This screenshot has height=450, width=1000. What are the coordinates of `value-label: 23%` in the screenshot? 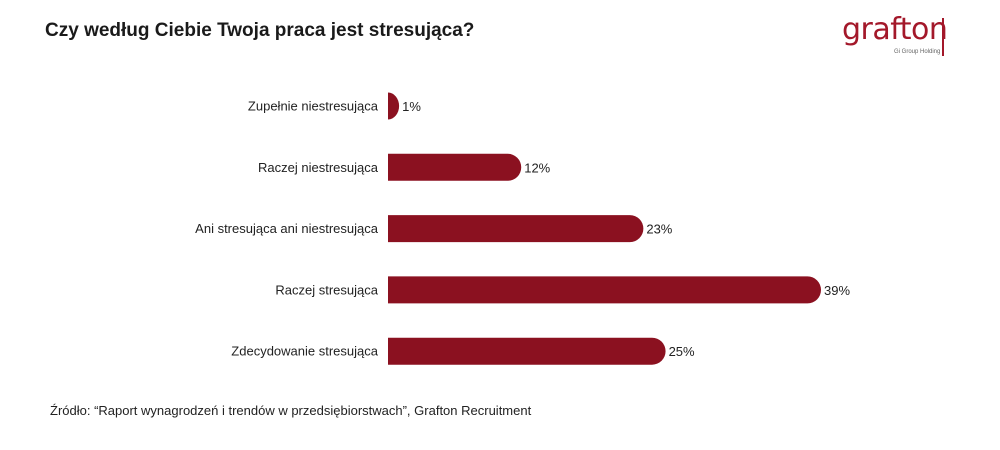 It's located at (659, 229).